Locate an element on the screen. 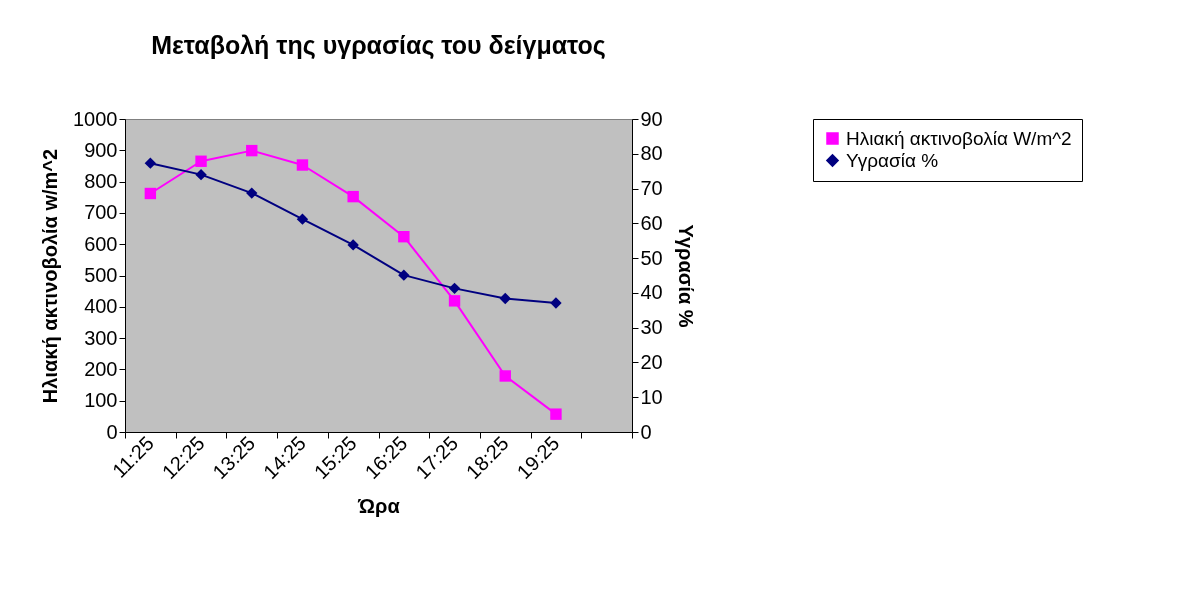 Image resolution: width=1194 pixels, height=603 pixels. y-tick-label: 500 is located at coordinates (101, 275).